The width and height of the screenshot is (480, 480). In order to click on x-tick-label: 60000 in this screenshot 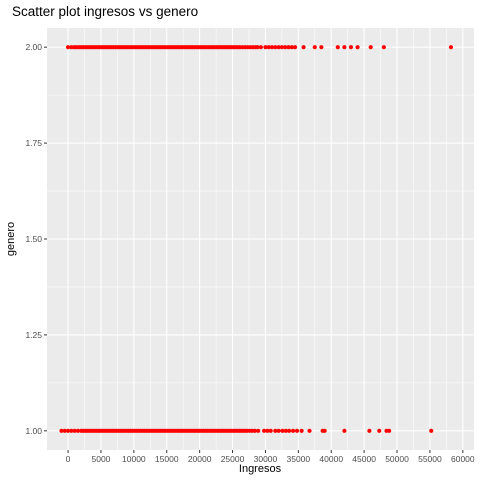, I will do `click(463, 459)`.